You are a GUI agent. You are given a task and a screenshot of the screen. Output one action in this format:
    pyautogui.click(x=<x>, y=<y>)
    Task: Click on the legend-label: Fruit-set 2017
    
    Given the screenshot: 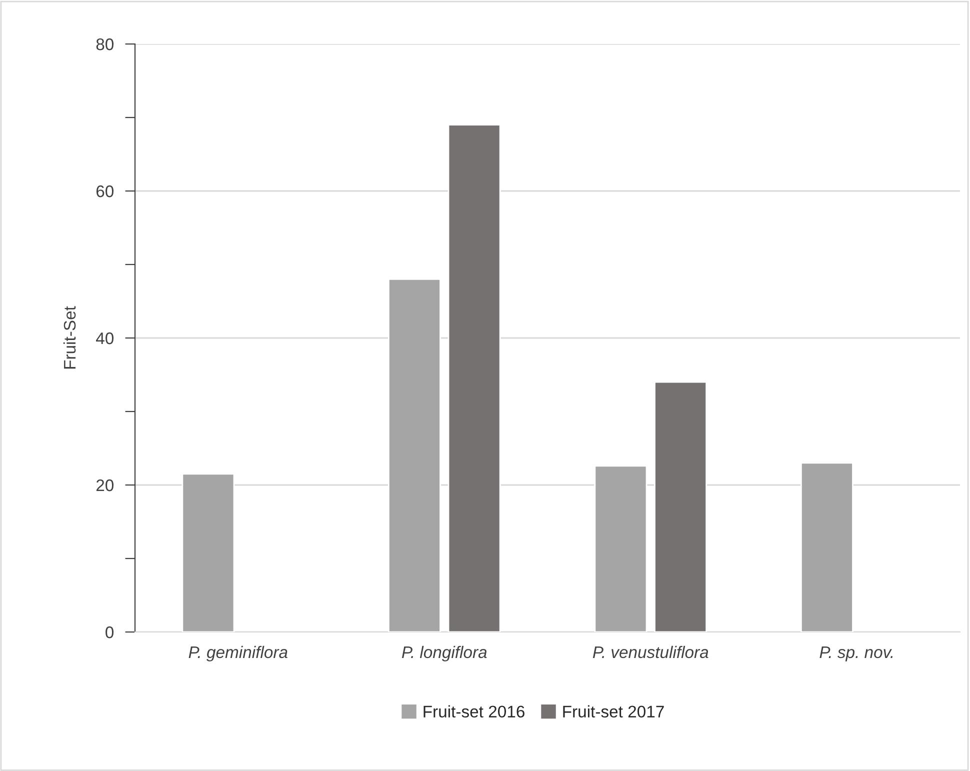 What is the action you would take?
    pyautogui.click(x=613, y=711)
    